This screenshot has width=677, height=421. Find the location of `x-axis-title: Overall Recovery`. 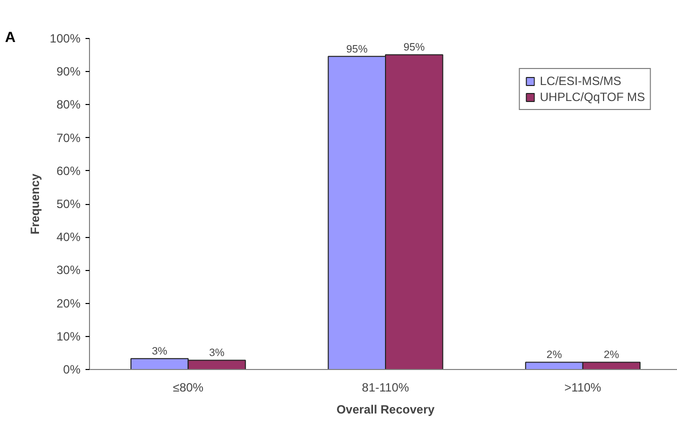

x-axis-title: Overall Recovery is located at coordinates (385, 409).